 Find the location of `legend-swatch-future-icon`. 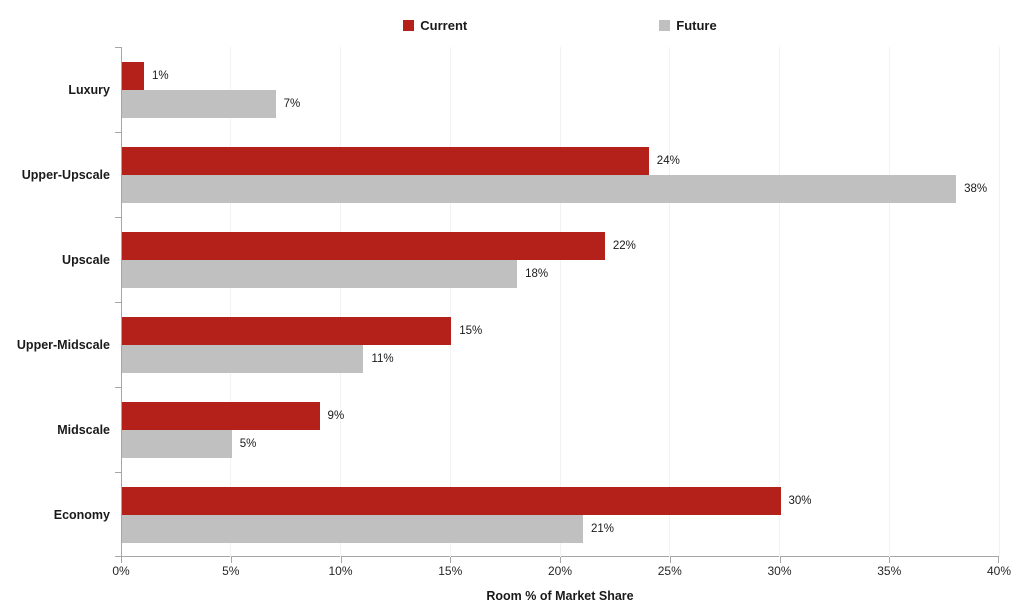

legend-swatch-future-icon is located at coordinates (665, 25).